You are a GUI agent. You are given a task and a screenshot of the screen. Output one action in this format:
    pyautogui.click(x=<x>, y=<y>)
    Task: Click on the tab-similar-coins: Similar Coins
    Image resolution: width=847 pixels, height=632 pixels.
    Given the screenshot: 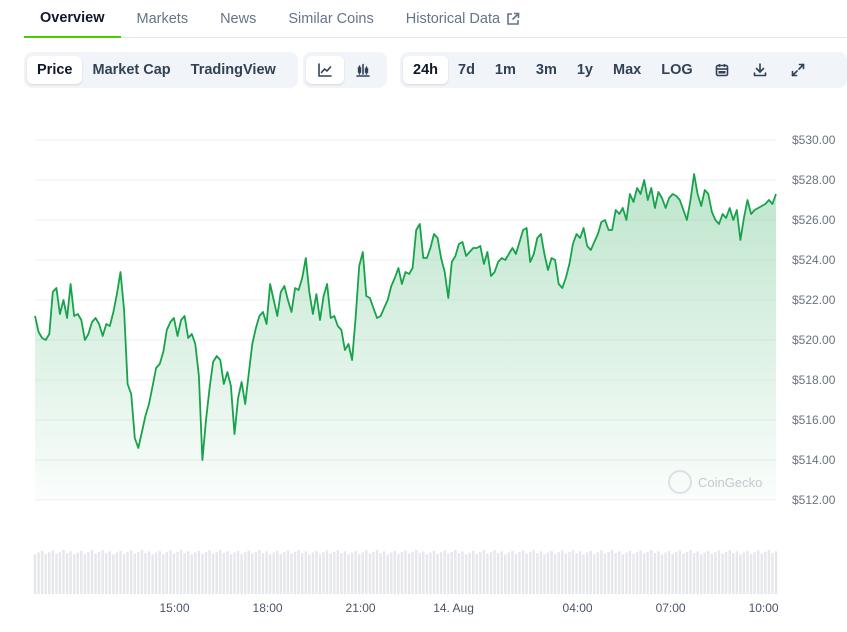 What is the action you would take?
    pyautogui.click(x=330, y=19)
    